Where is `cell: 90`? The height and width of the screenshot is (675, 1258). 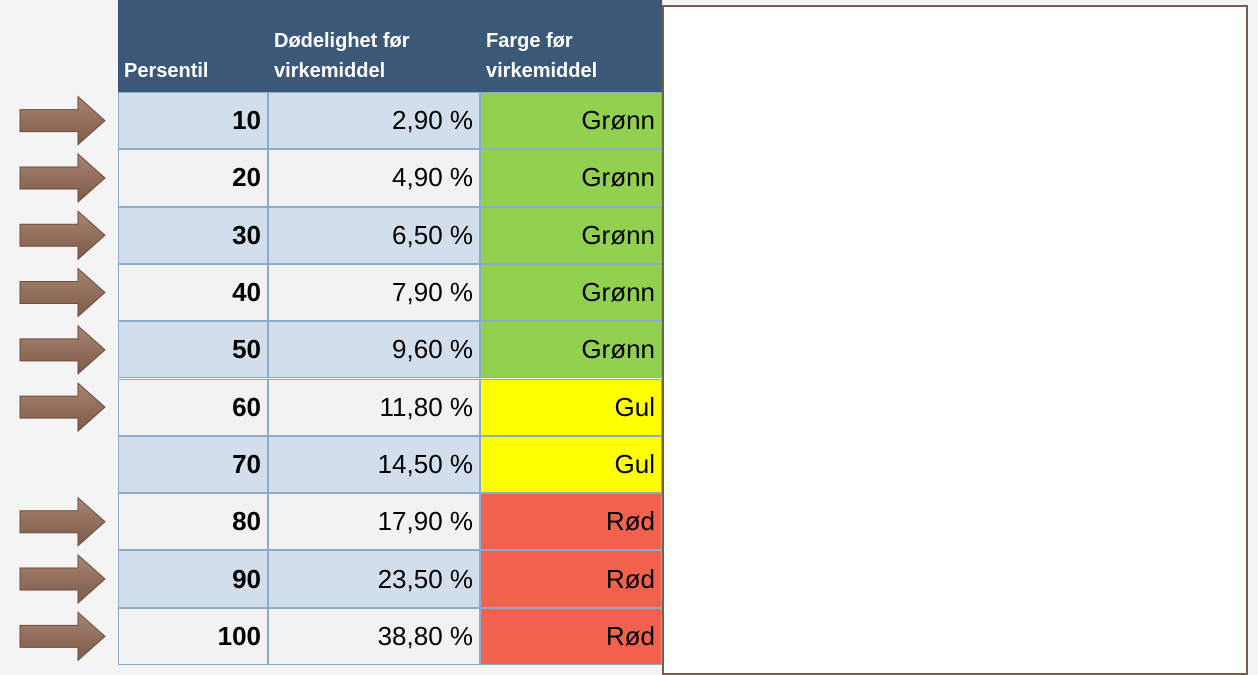
cell: 90 is located at coordinates (193, 579).